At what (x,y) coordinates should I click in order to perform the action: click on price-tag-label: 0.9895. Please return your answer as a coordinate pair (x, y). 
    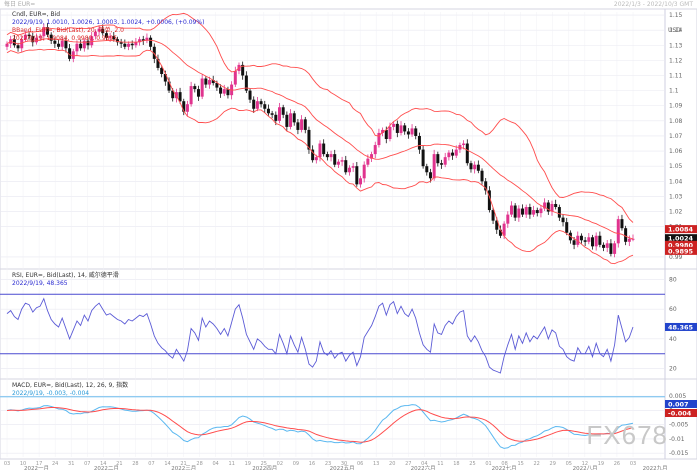
    Looking at the image, I should click on (681, 251).